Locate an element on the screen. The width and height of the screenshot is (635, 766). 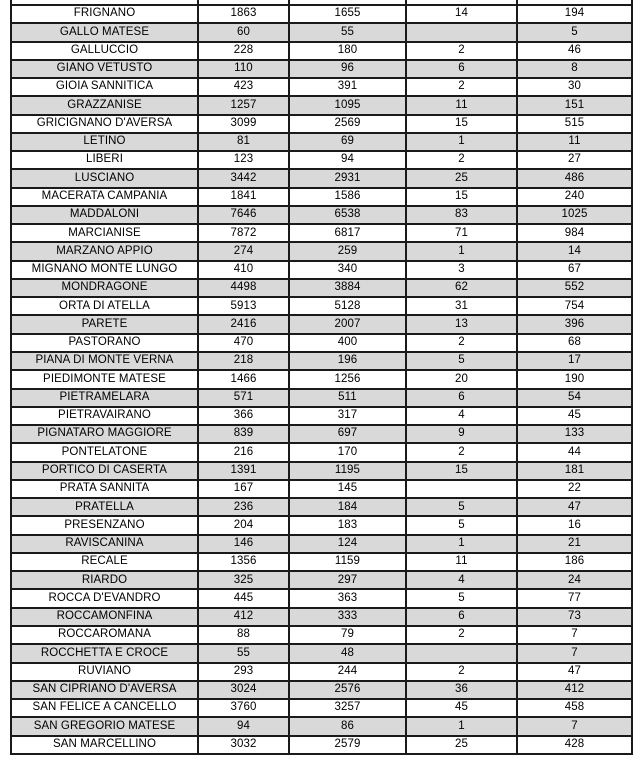
municipality-cell: ROCCAROMANA is located at coordinates (105, 636).